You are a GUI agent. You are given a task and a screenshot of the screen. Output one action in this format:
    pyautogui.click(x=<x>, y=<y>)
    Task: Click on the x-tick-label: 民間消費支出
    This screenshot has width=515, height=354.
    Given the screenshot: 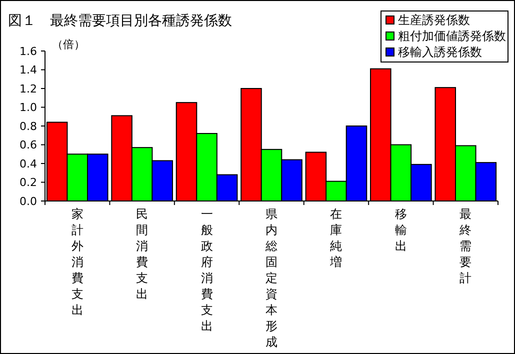 What is the action you would take?
    pyautogui.click(x=142, y=254)
    